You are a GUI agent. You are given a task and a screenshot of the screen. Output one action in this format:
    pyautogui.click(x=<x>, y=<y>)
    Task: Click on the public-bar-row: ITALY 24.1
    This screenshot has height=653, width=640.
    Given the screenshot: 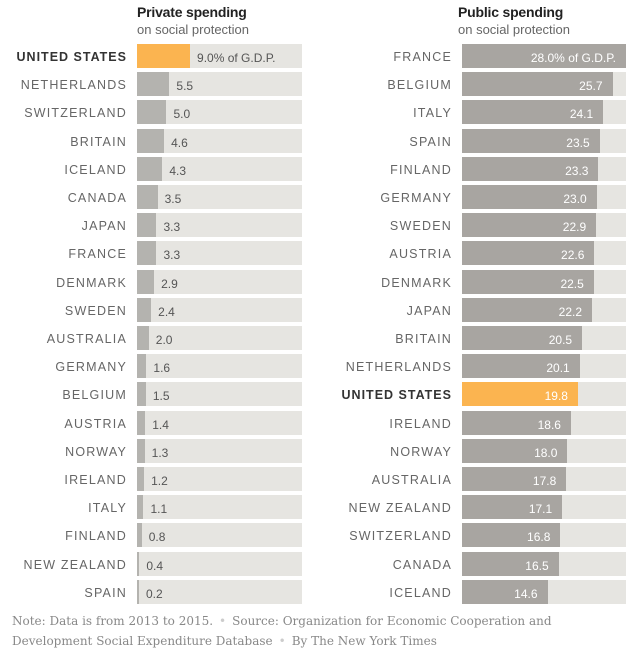 What is the action you would take?
    pyautogui.click(x=320, y=112)
    